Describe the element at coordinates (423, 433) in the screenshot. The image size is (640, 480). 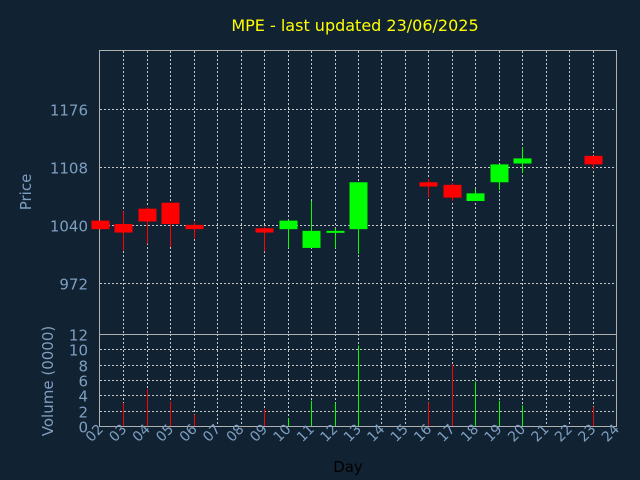
I see `x-tick-label: 16` at that location.